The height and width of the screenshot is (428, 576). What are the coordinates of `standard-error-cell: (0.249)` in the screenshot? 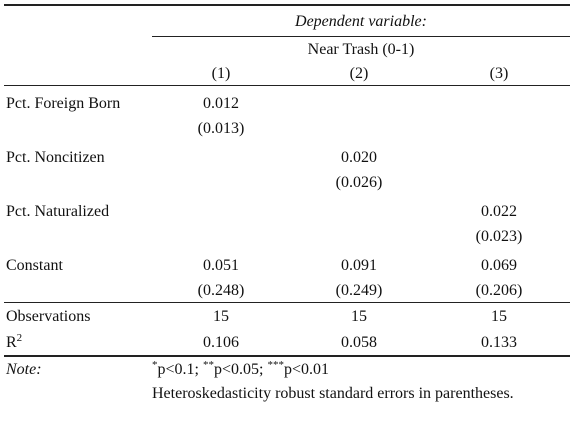 It's located at (359, 290).